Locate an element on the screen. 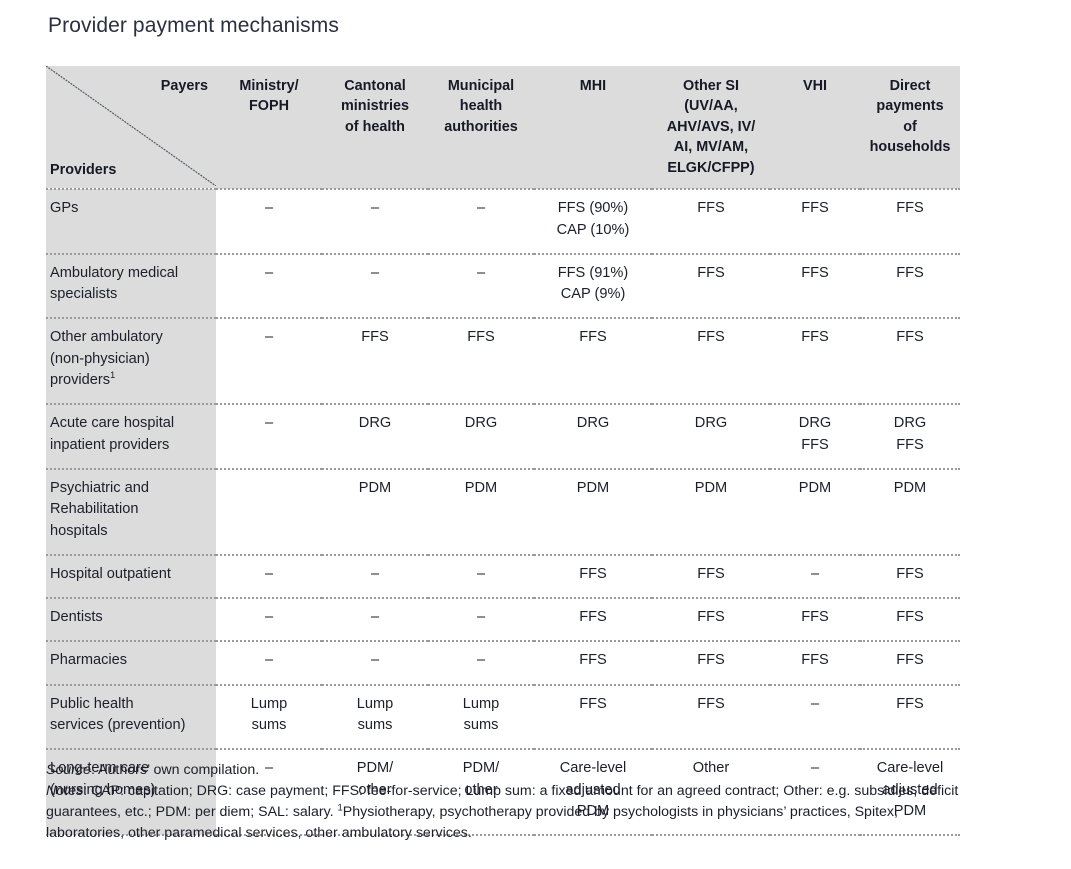  table-cell: Lump sums is located at coordinates (375, 717).